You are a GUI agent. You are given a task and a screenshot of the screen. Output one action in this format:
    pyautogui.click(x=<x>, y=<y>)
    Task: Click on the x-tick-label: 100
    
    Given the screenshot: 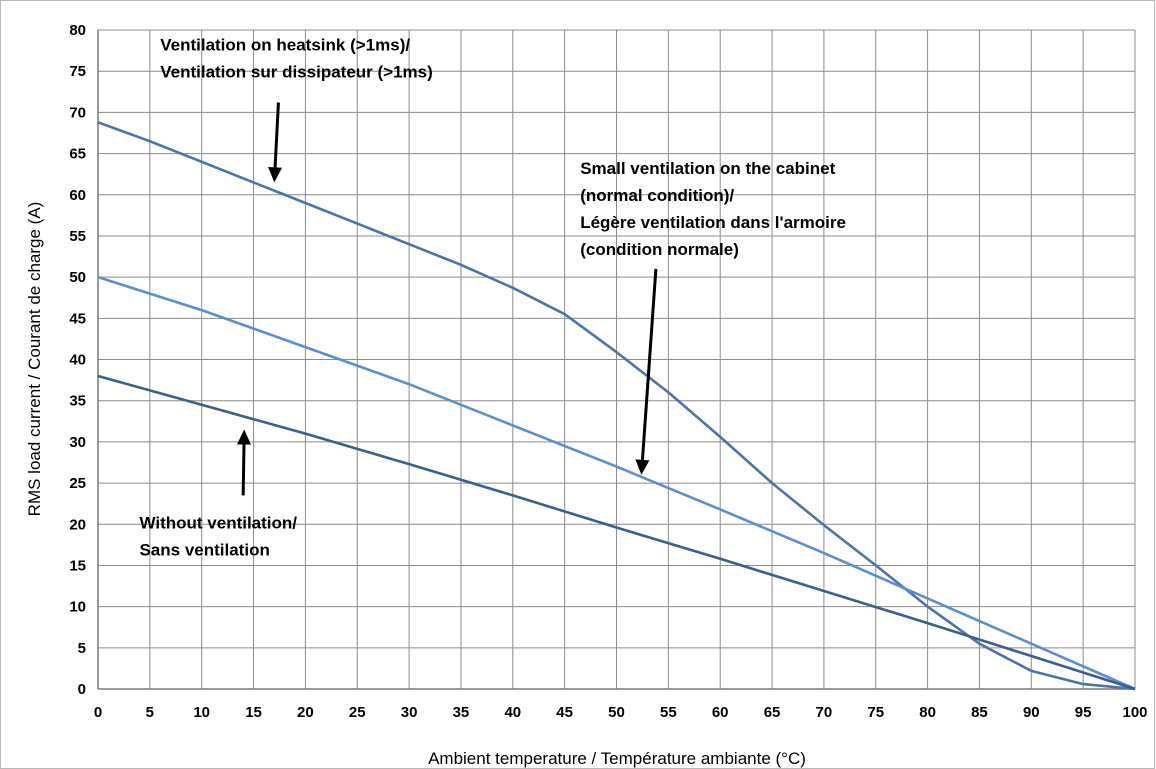 What is the action you would take?
    pyautogui.click(x=1134, y=712)
    